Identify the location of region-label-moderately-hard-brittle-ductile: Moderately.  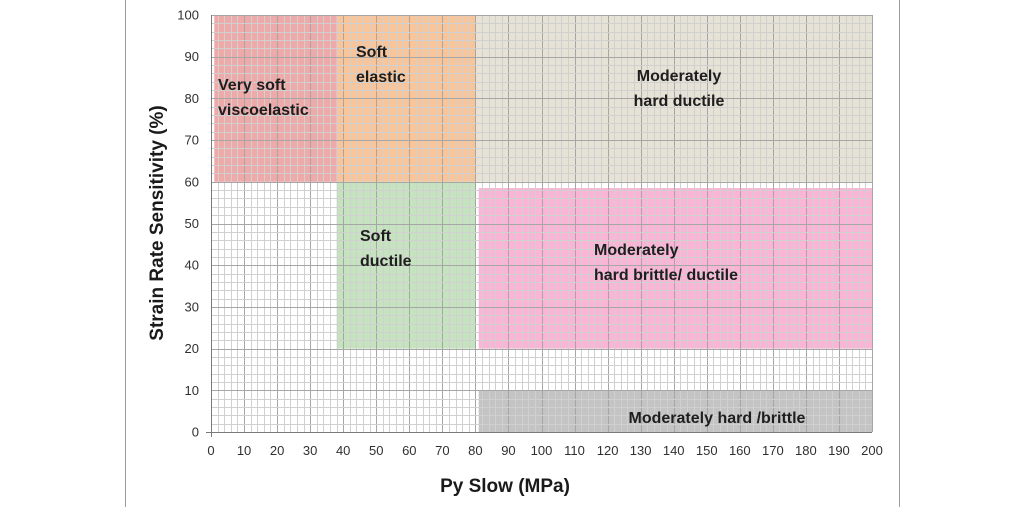
(636, 250).